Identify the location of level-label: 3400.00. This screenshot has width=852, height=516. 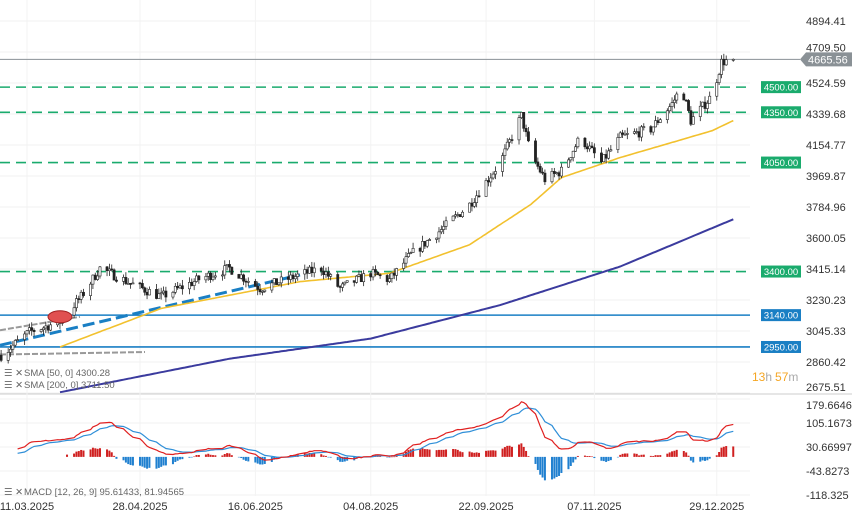
(781, 272).